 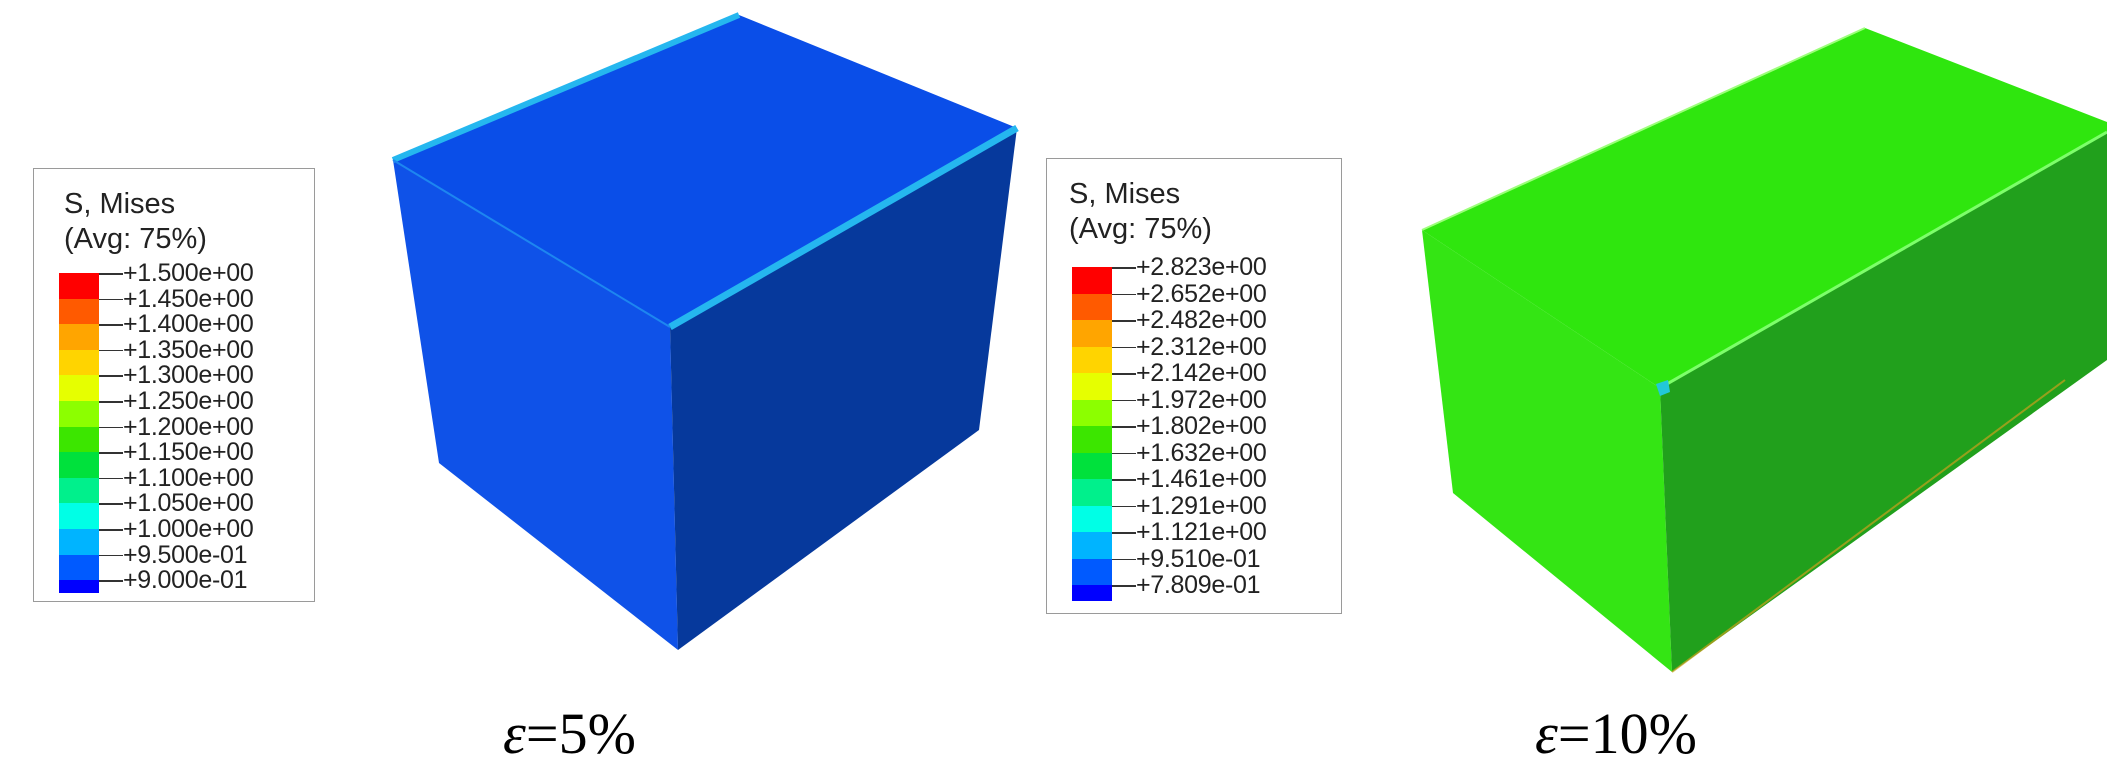 I want to click on legend-value: +1.250e+00, so click(x=188, y=401).